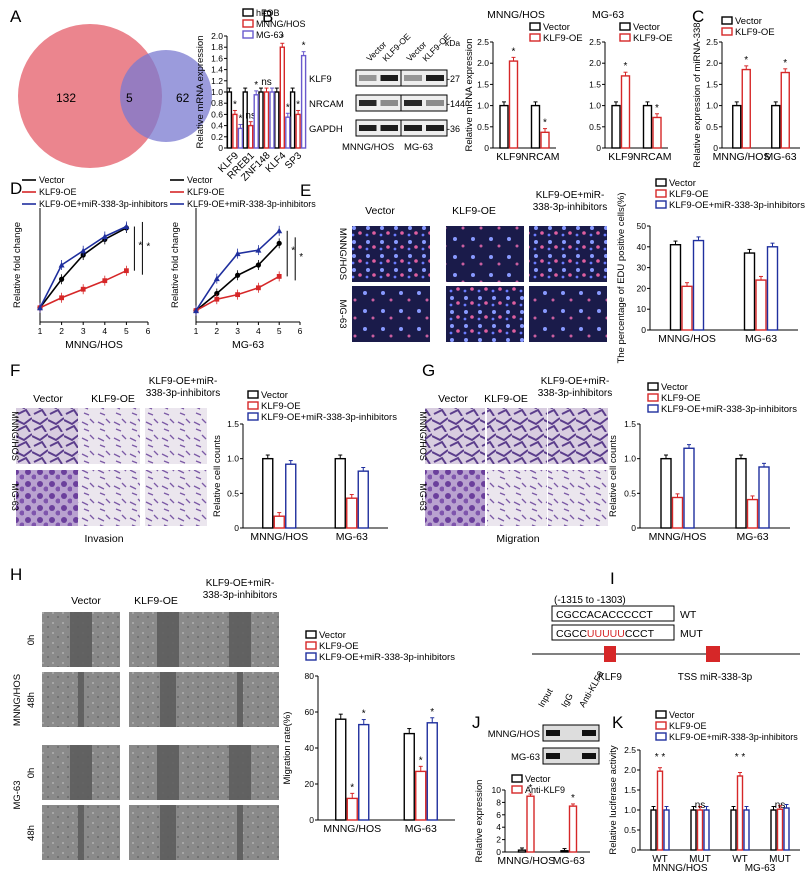 This screenshot has width=812, height=873. Describe the element at coordinates (610, 654) in the screenshot. I see `klf9-binding-site` at that location.